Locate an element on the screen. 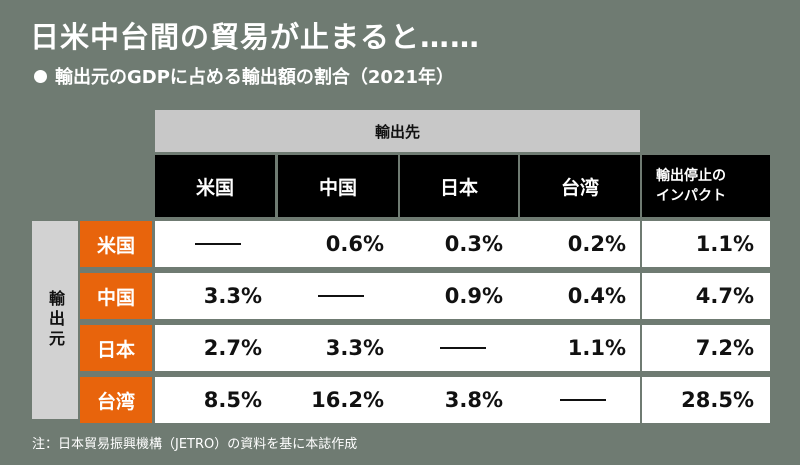 The width and height of the screenshot is (800, 465). impact-value: 1.1% is located at coordinates (724, 244).